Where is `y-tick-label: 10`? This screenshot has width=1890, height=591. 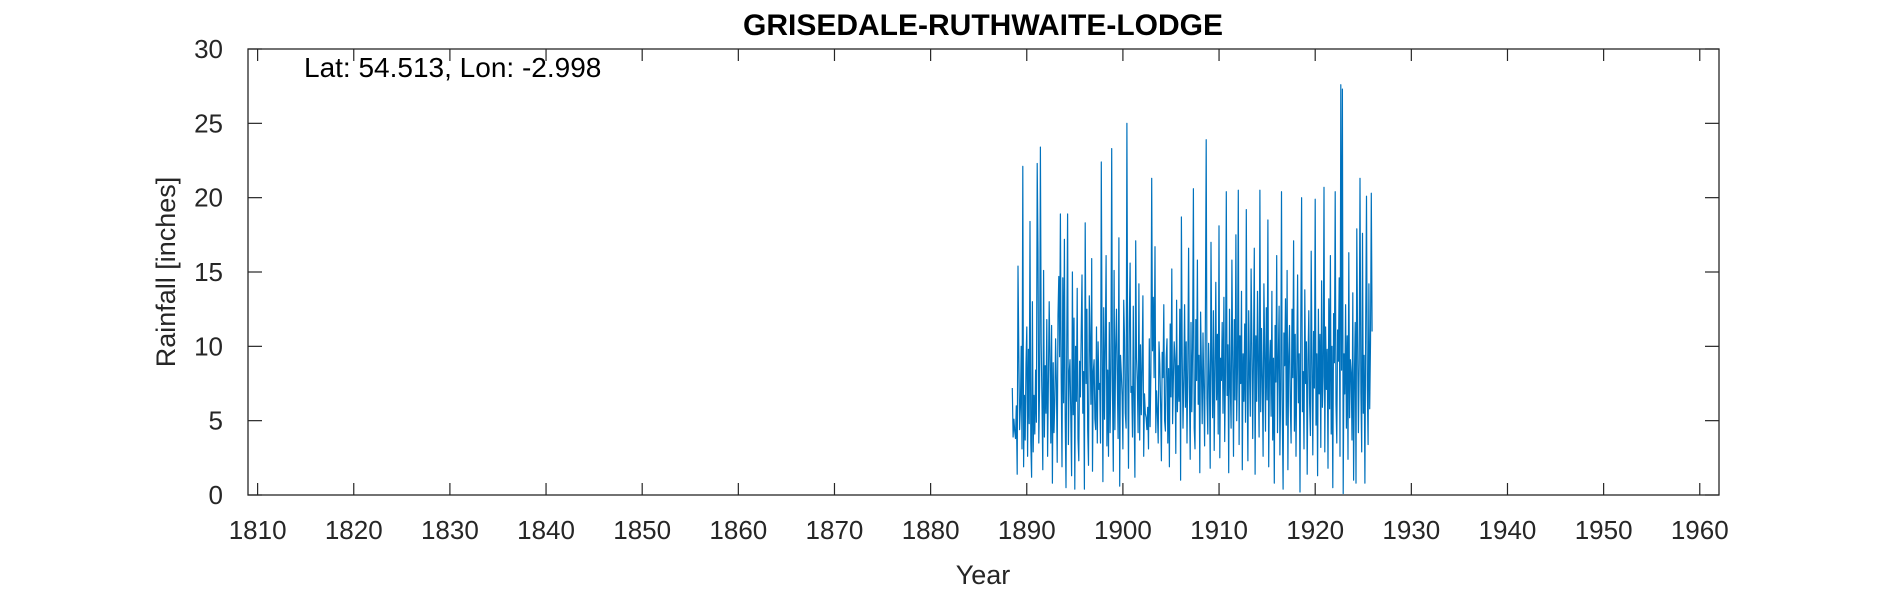 y-tick-label: 10 is located at coordinates (208, 346).